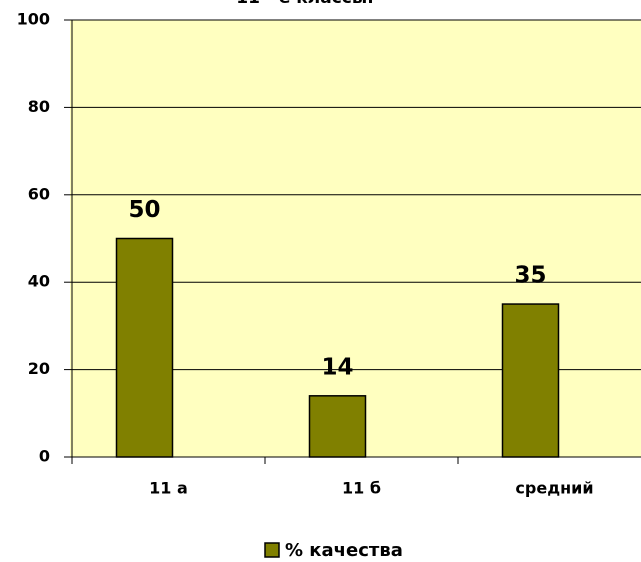 The height and width of the screenshot is (562, 641). I want to click on data-label: 14, so click(337, 367).